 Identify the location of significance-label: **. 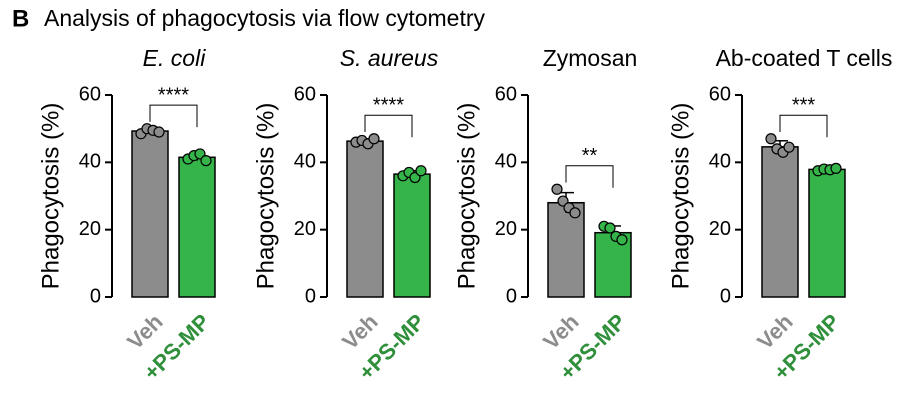
(590, 156).